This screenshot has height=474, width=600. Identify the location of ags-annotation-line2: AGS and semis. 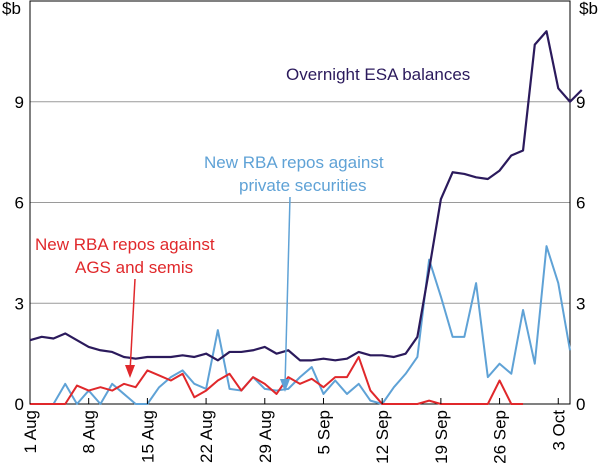
(134, 267).